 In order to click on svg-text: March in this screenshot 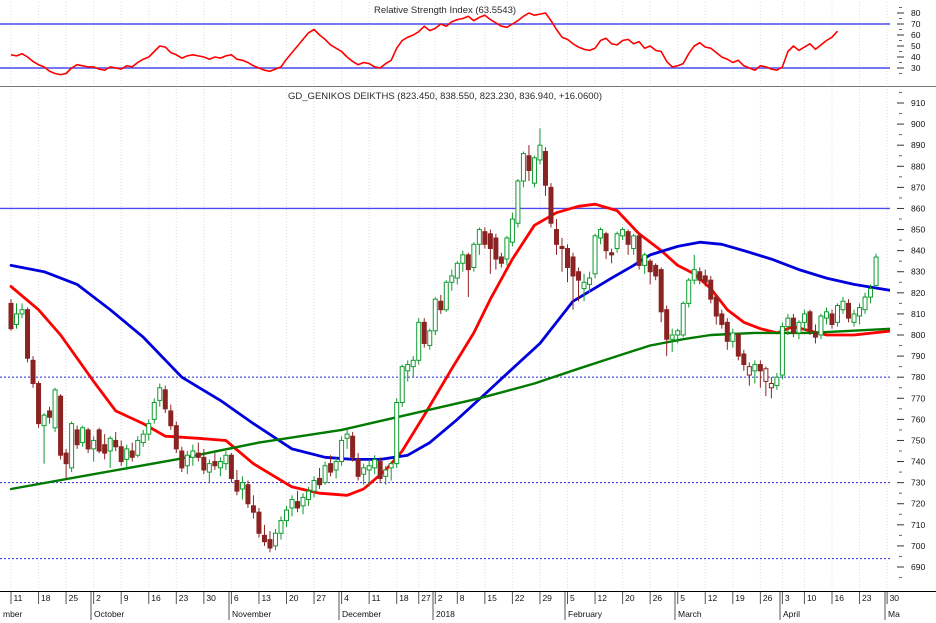, I will do `click(690, 614)`.